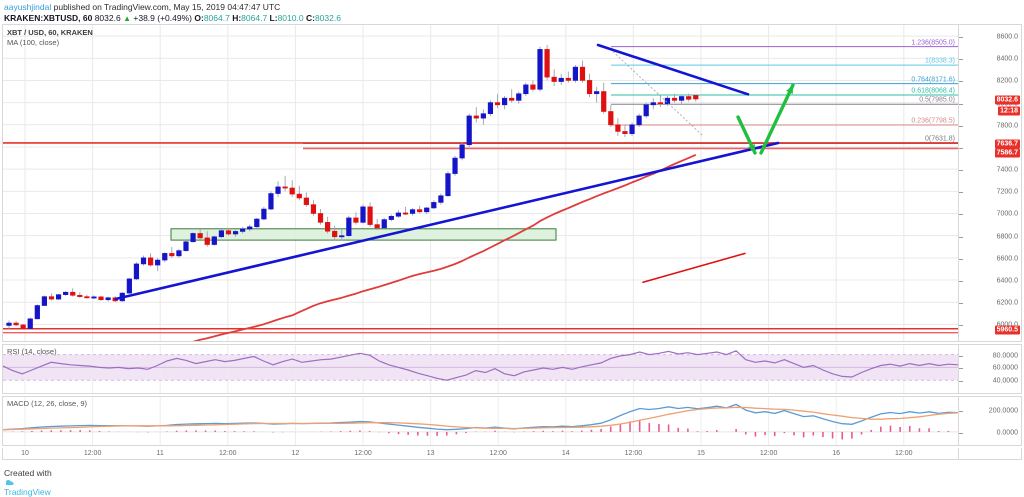 This screenshot has width=1024, height=497. I want to click on rsi-pane: RSI (14, close), so click(480, 369).